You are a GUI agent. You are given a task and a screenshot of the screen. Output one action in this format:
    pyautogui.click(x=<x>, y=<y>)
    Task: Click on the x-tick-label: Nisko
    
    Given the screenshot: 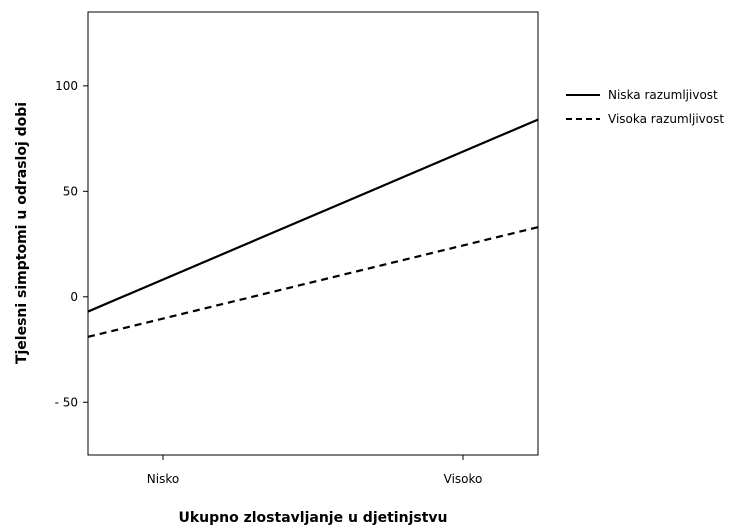 What is the action you would take?
    pyautogui.click(x=163, y=479)
    